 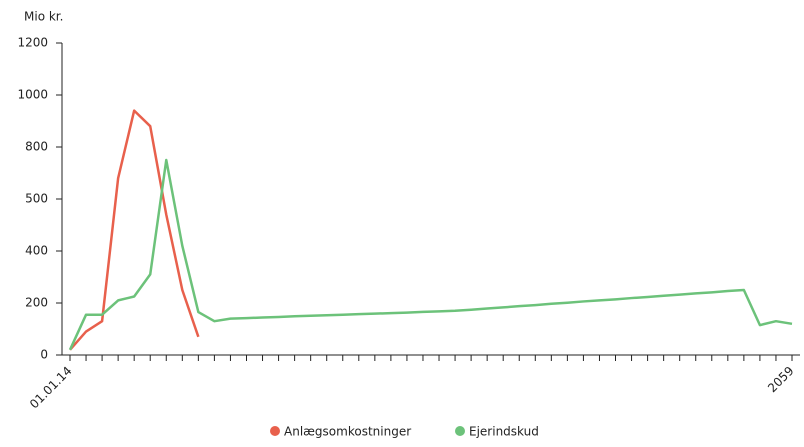 What do you see at coordinates (347, 432) in the screenshot?
I see `legend-label: Anlægsomkostninger` at bounding box center [347, 432].